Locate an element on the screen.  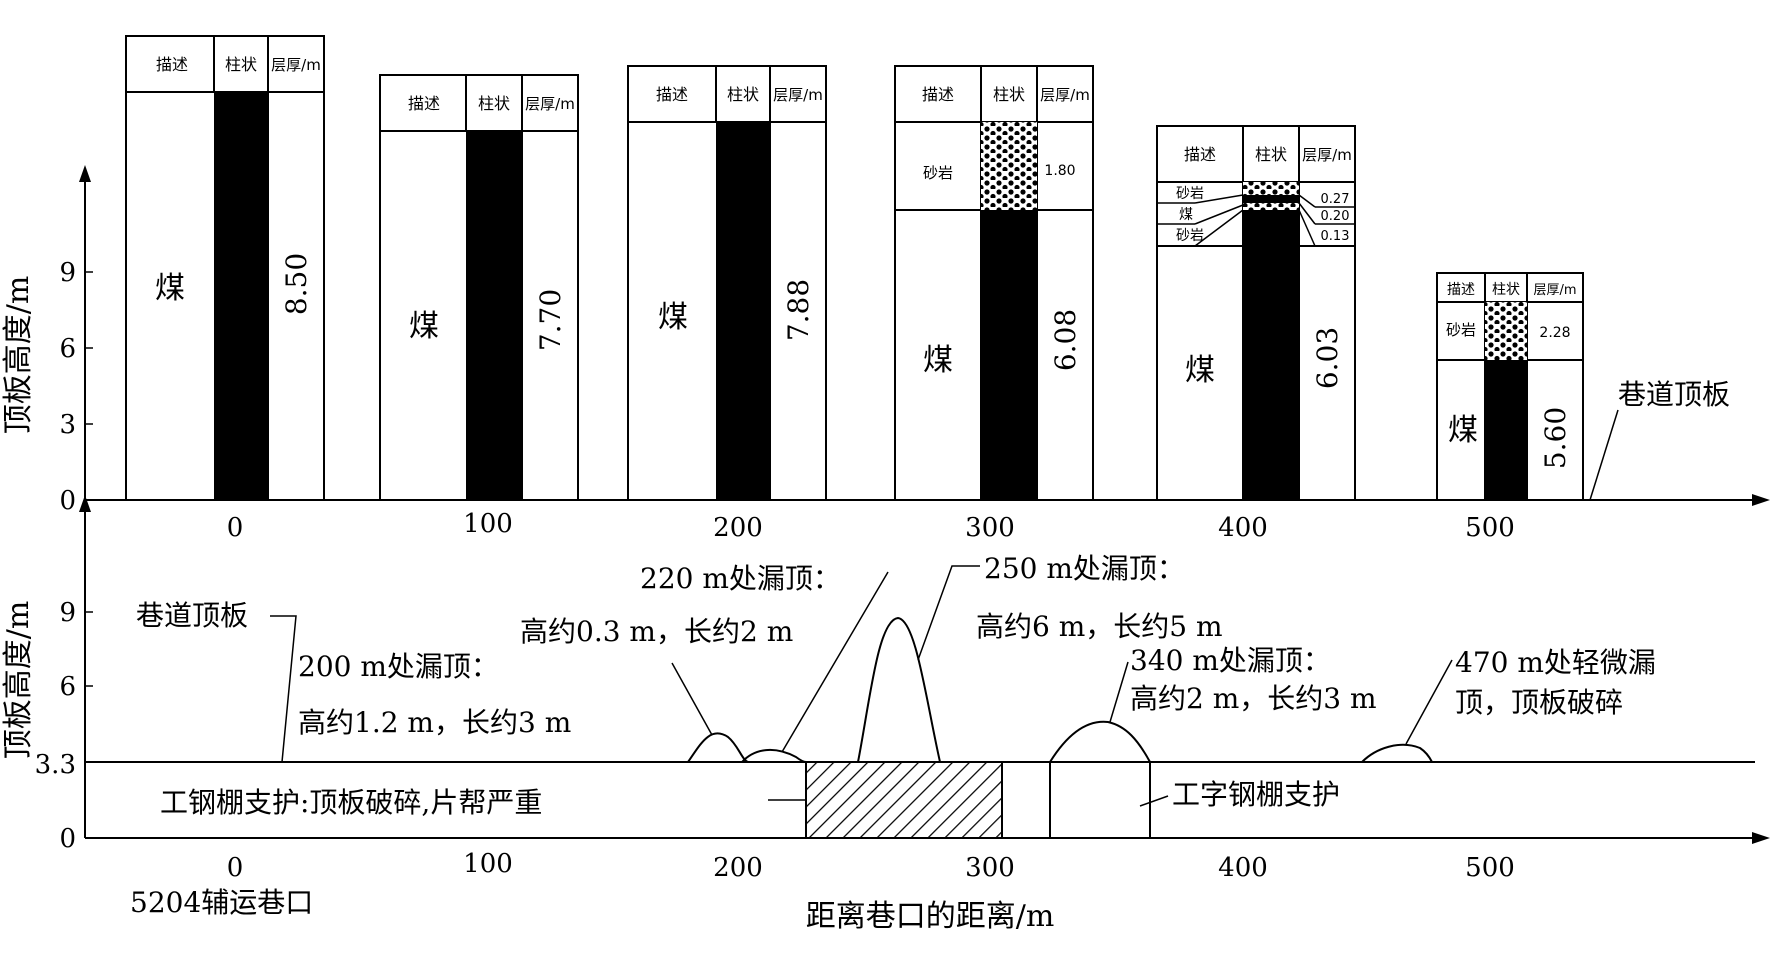
column-0m: 描述 柱状 层厚/m 煤 8.50 is located at coordinates (225, 268).